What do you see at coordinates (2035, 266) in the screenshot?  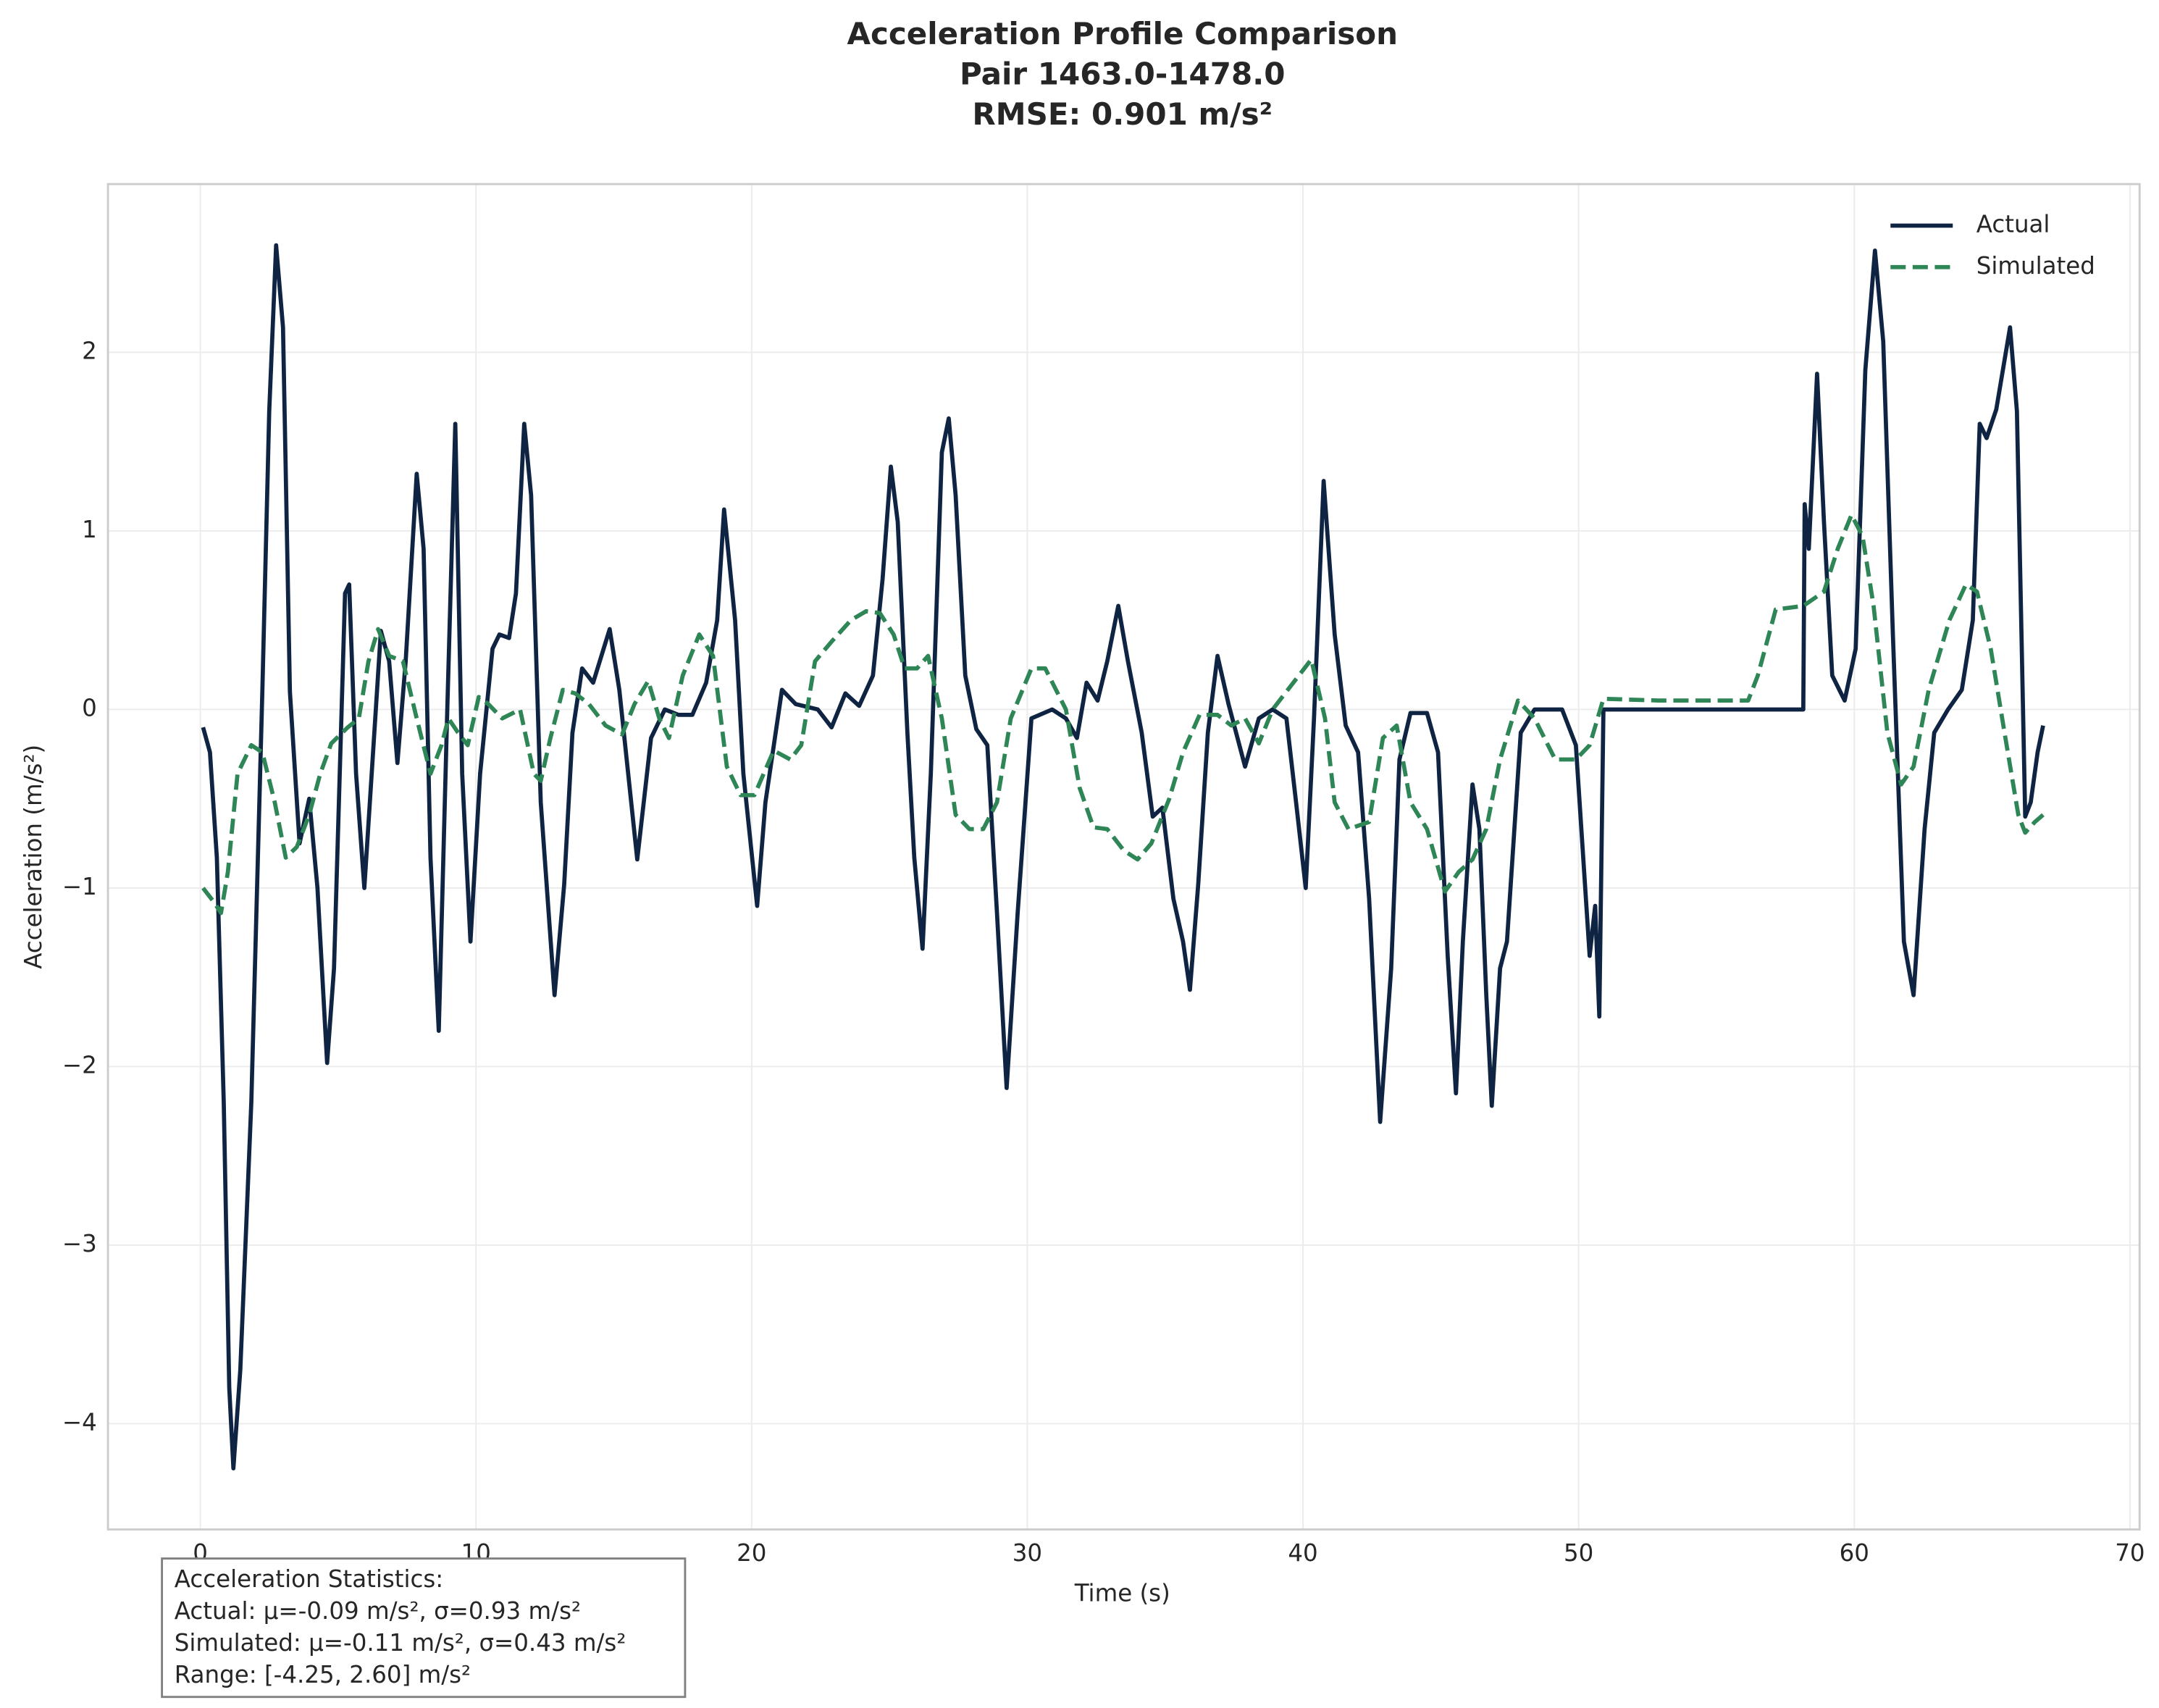 I see `legend-label: Simulated` at bounding box center [2035, 266].